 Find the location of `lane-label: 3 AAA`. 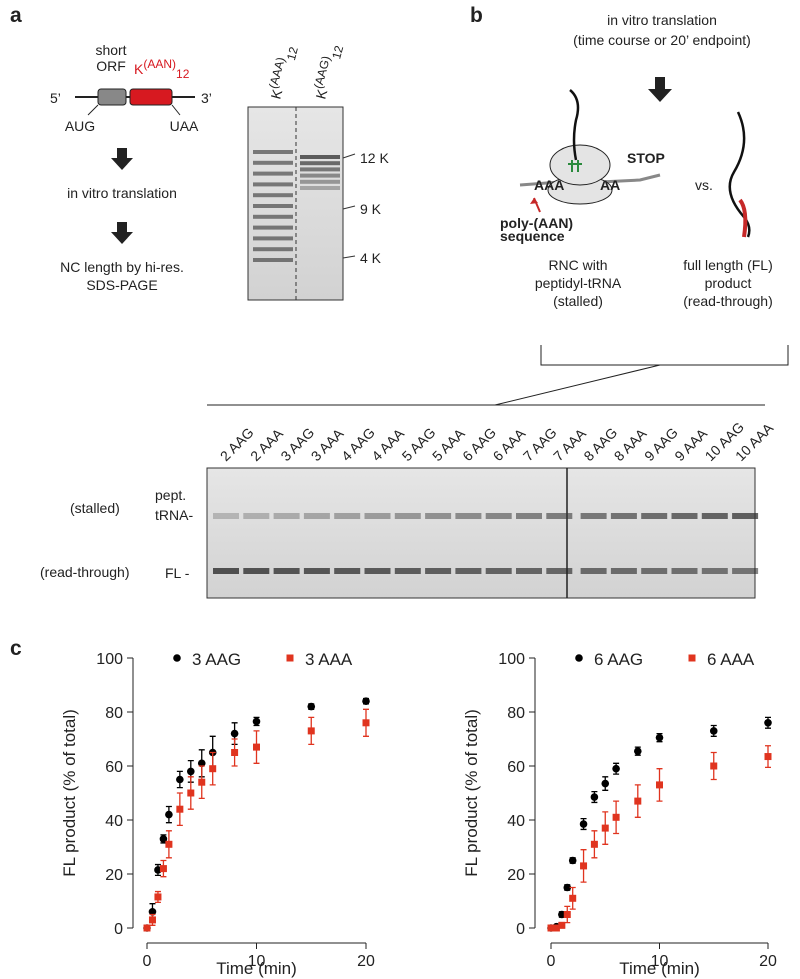

lane-label: 3 AAA is located at coordinates (327, 444).